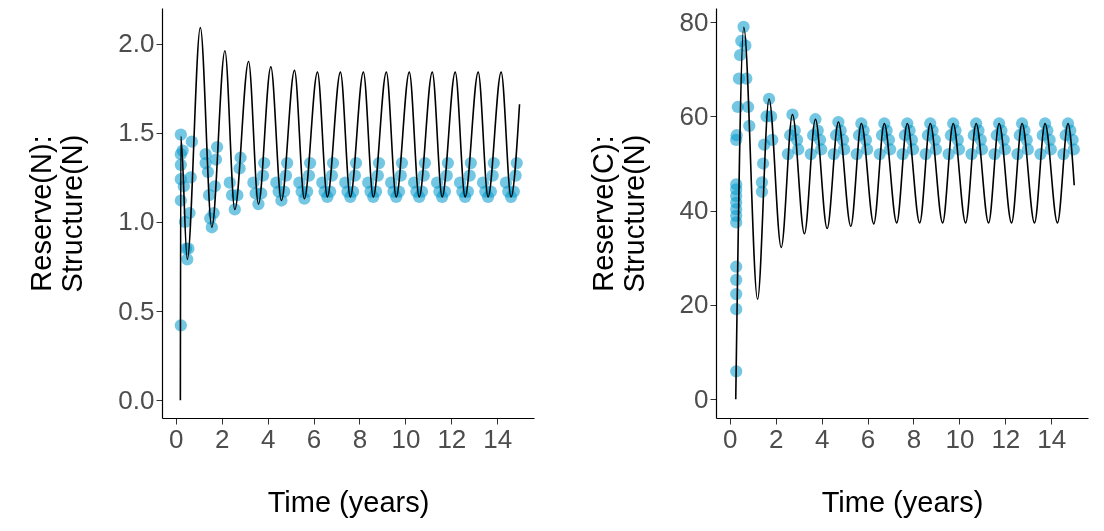 This screenshot has height=531, width=1104. I want to click on y-tick-label: 1.5, so click(136, 132).